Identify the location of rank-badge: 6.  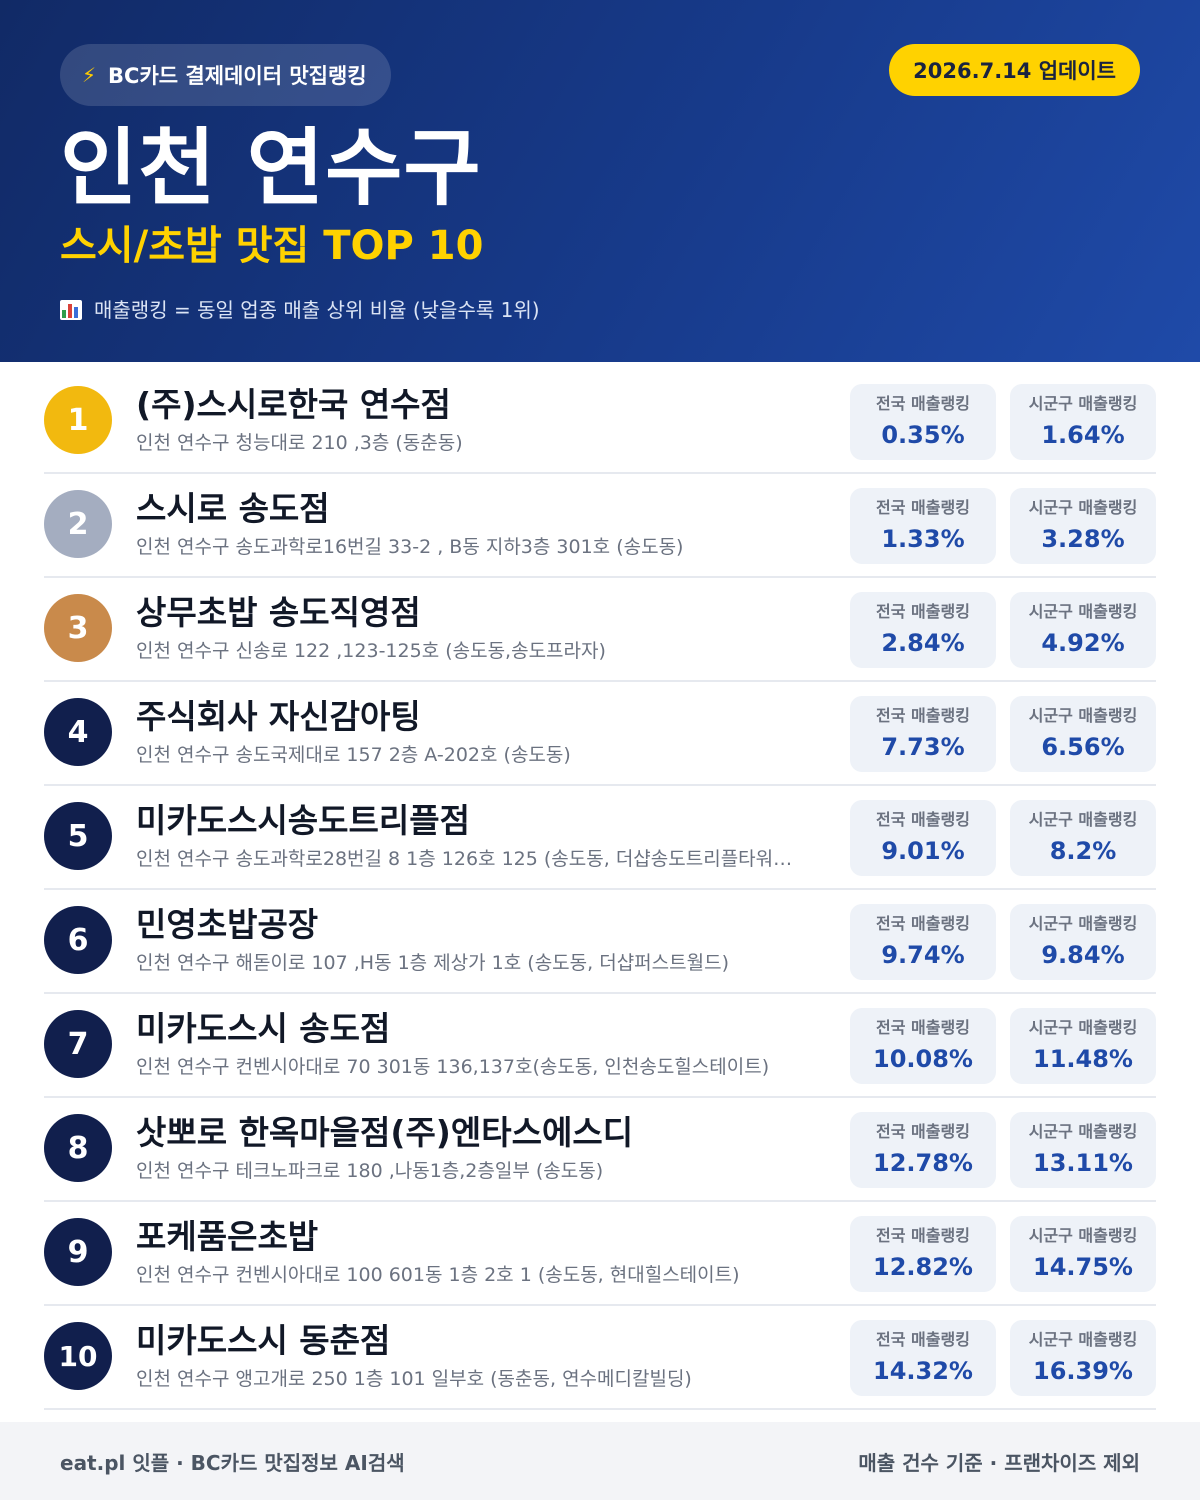
(78, 940).